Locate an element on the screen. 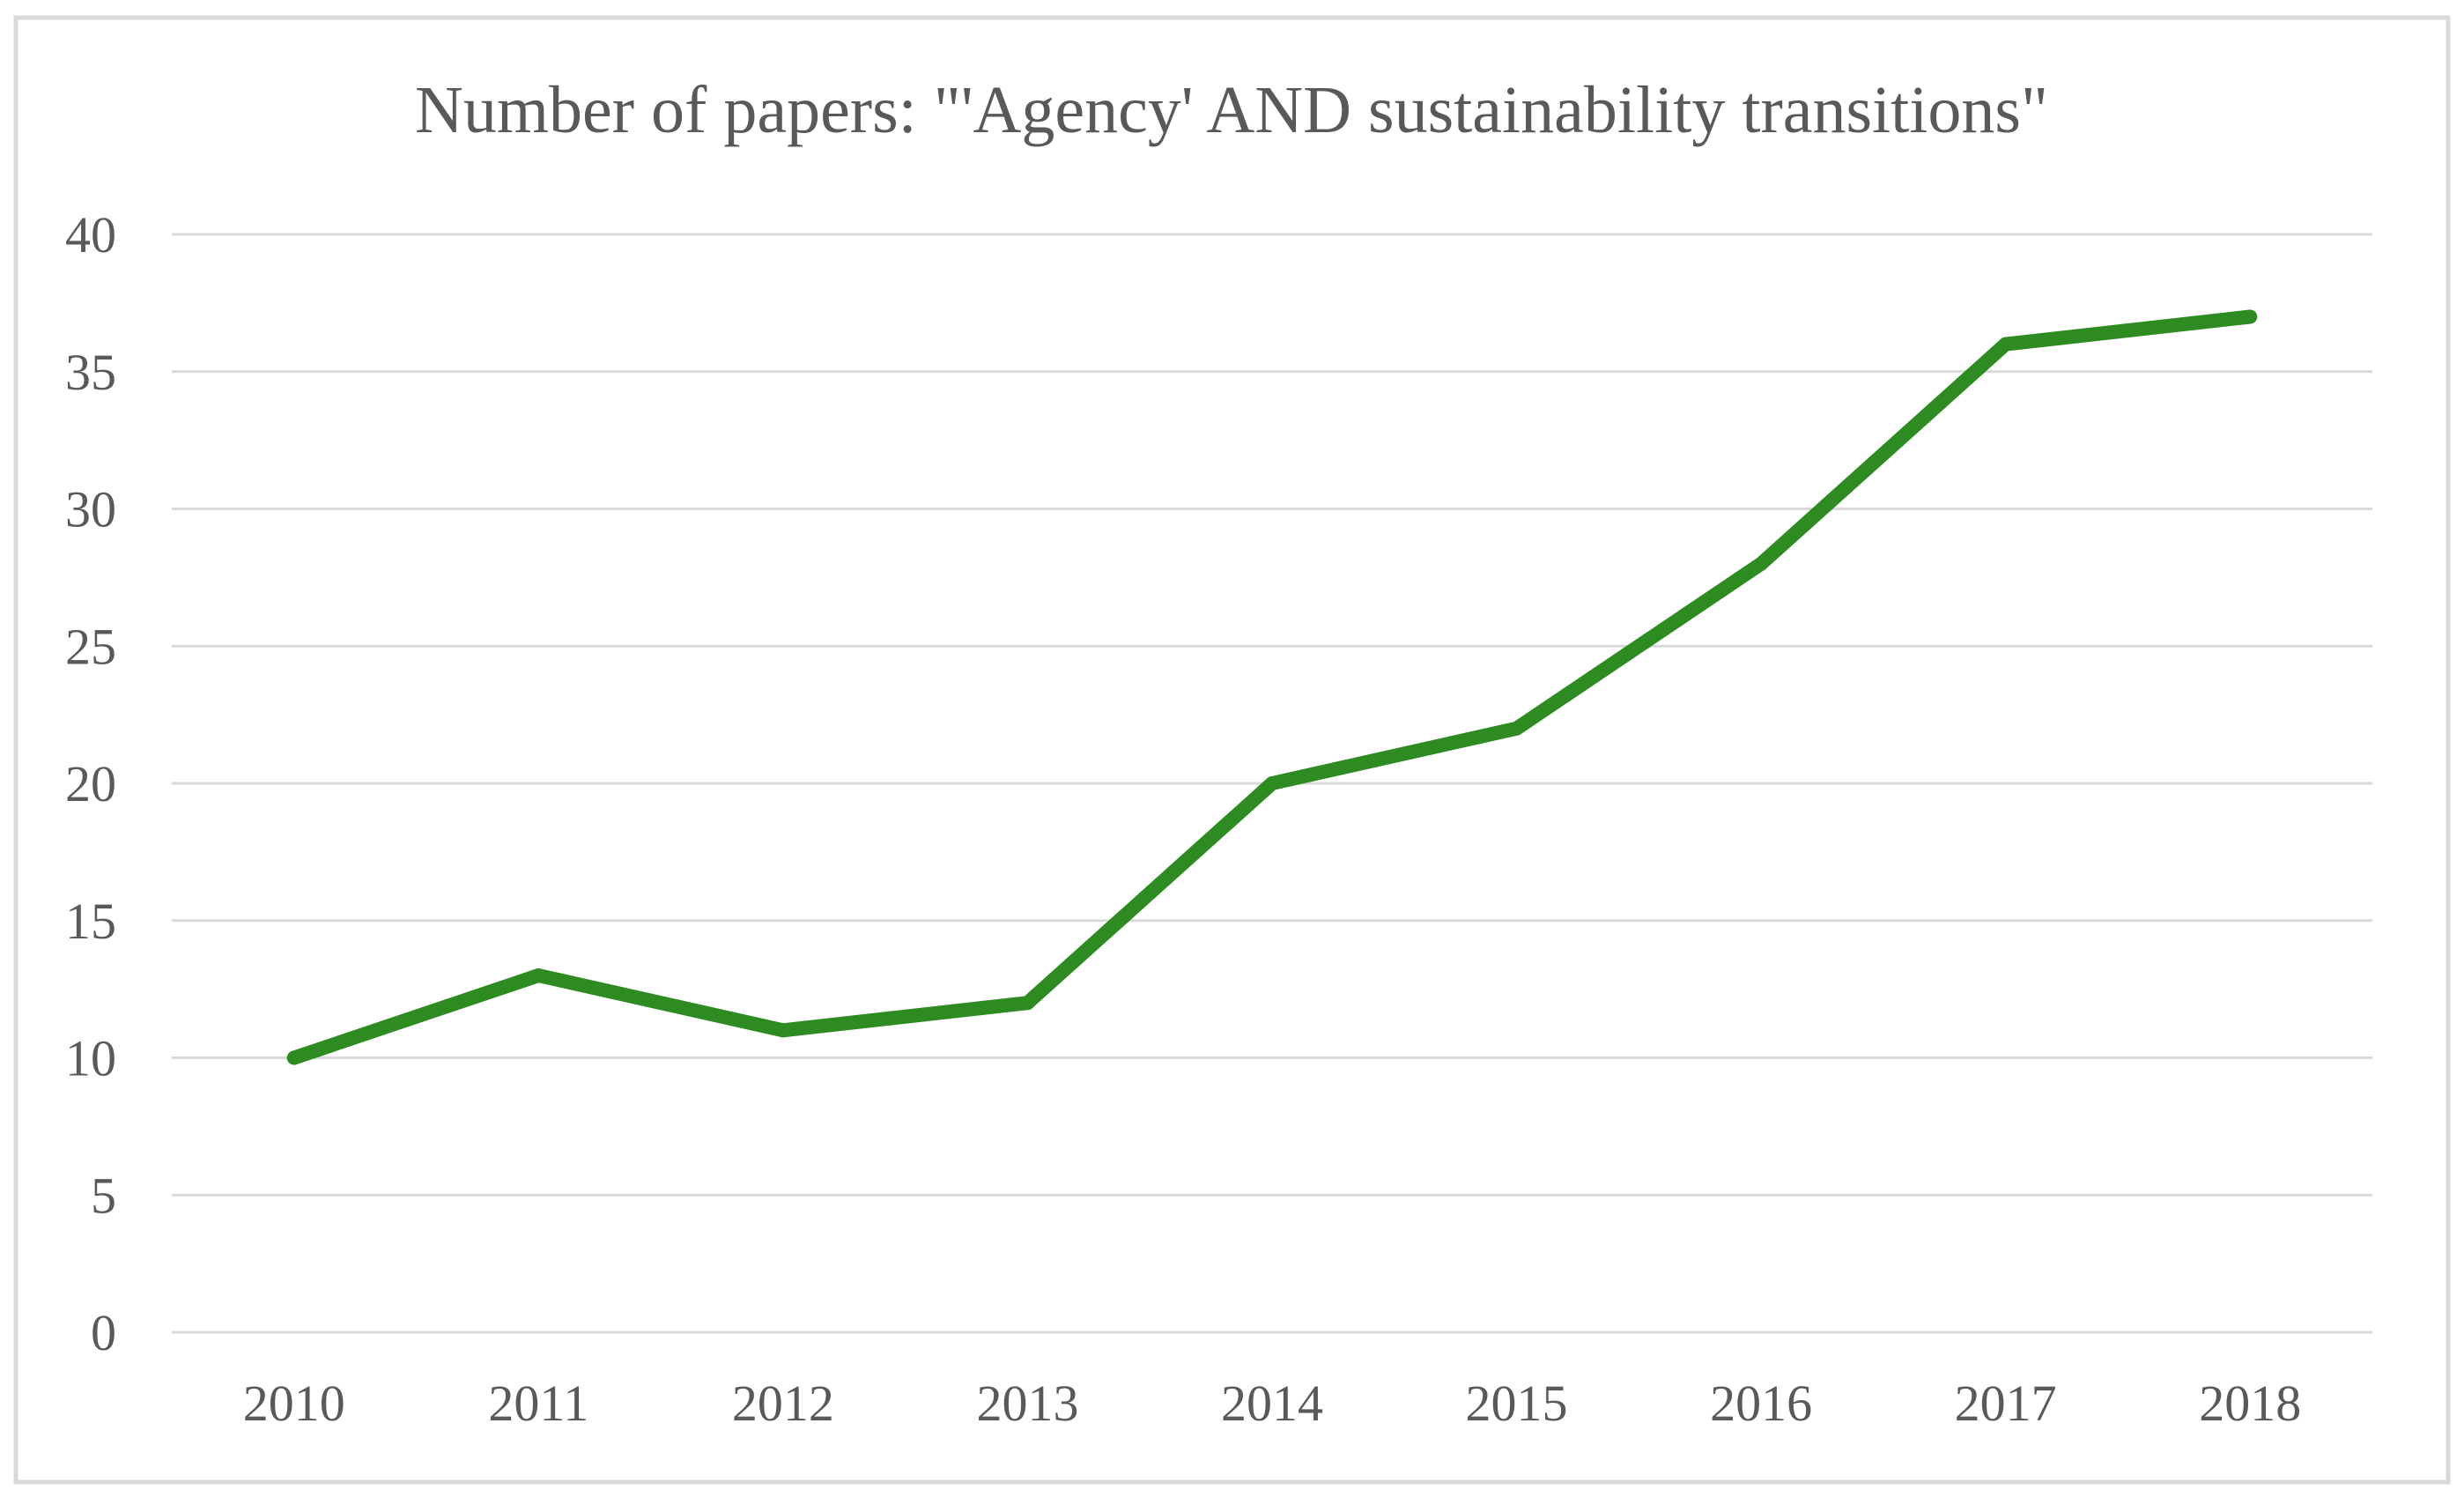 The image size is (2464, 1505). x-tick-label-2016: 2016 is located at coordinates (1761, 1403).